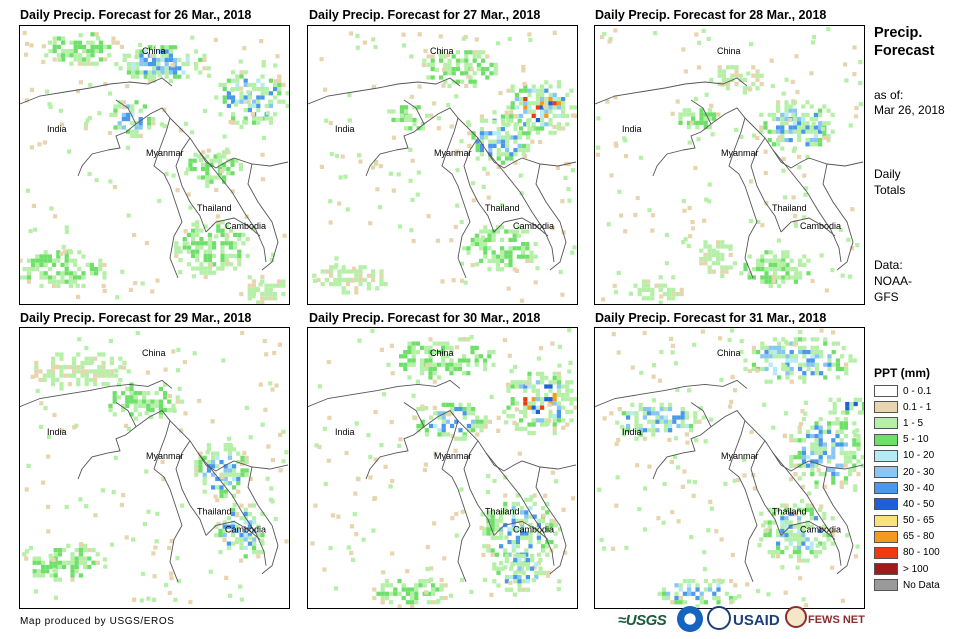  Describe the element at coordinates (917, 407) in the screenshot. I see `legend-label: 0.1 - 1` at that location.